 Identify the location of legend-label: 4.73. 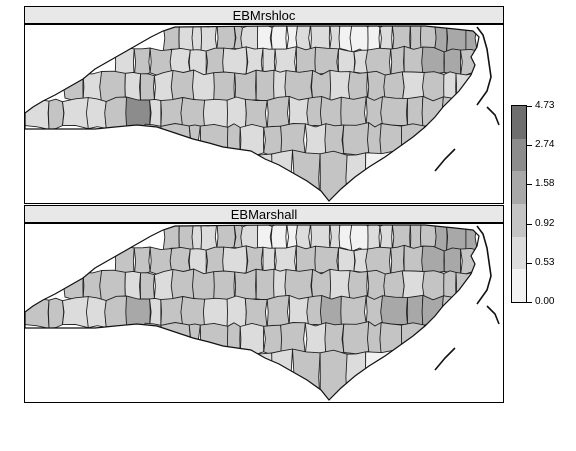
(545, 105).